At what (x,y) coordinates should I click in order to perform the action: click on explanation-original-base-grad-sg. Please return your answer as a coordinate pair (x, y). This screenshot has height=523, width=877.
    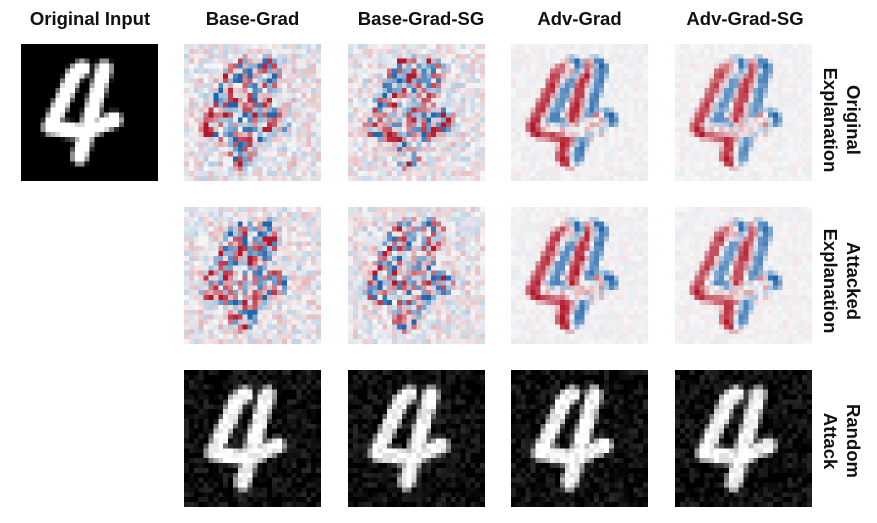
    Looking at the image, I should click on (416, 112).